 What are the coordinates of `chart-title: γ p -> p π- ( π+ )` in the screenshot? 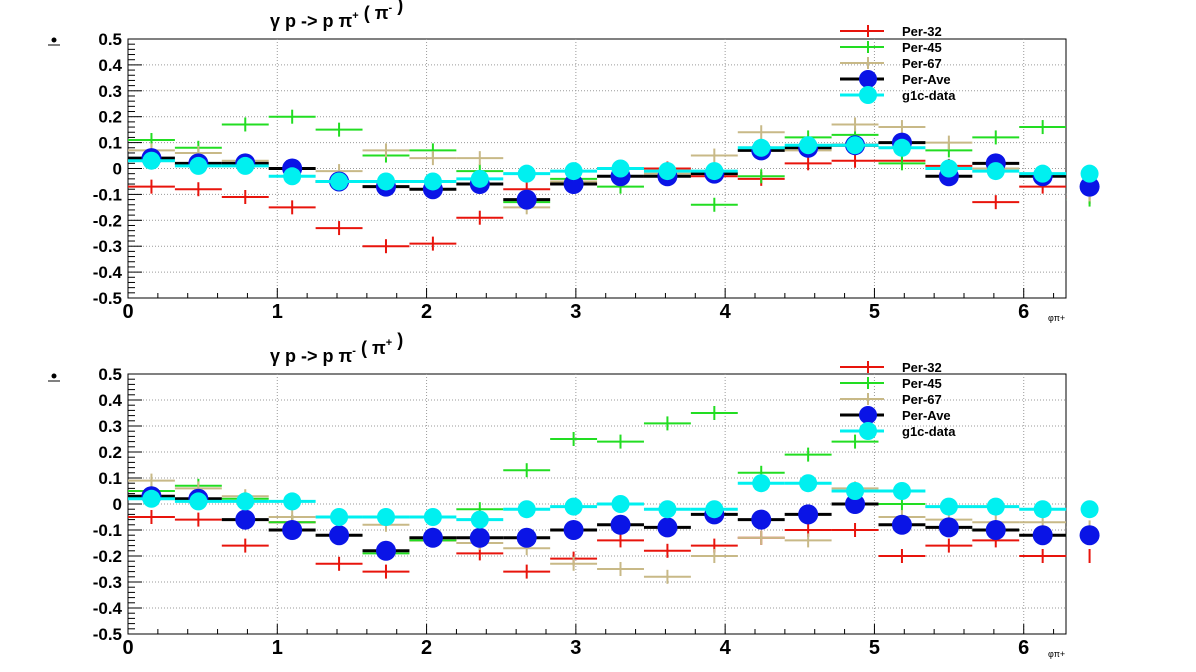 It's located at (336, 348).